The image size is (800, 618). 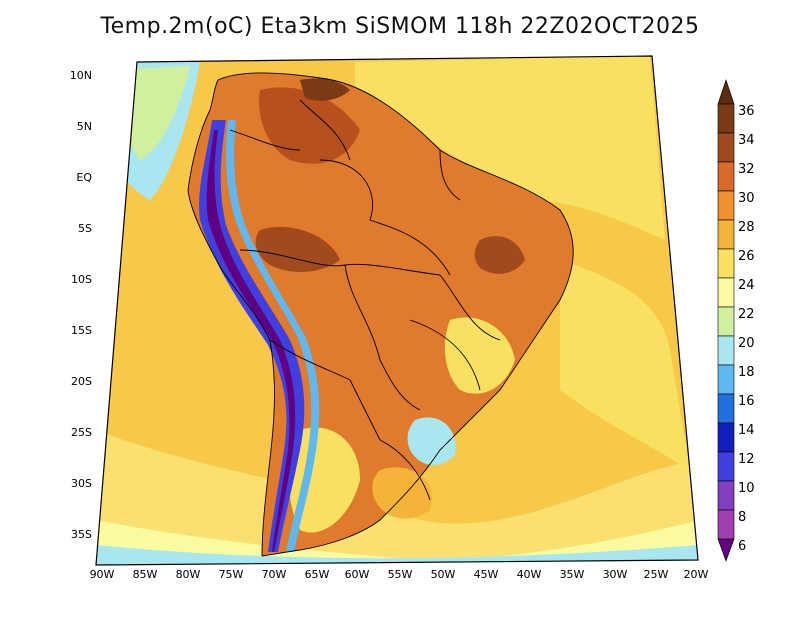 What do you see at coordinates (746, 227) in the screenshot?
I see `colorbar-label: 28` at bounding box center [746, 227].